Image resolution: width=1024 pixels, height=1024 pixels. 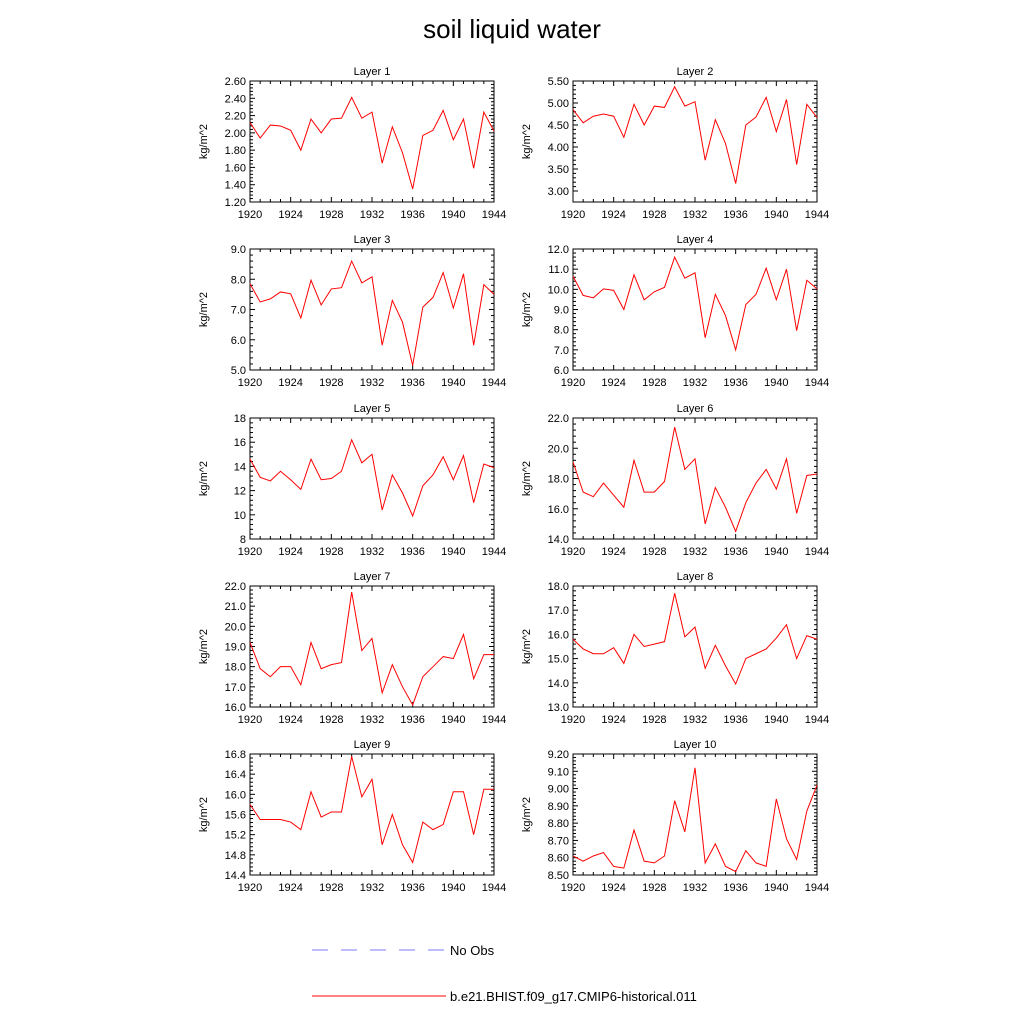 What do you see at coordinates (558, 449) in the screenshot?
I see `y-tick-label: 20.0` at bounding box center [558, 449].